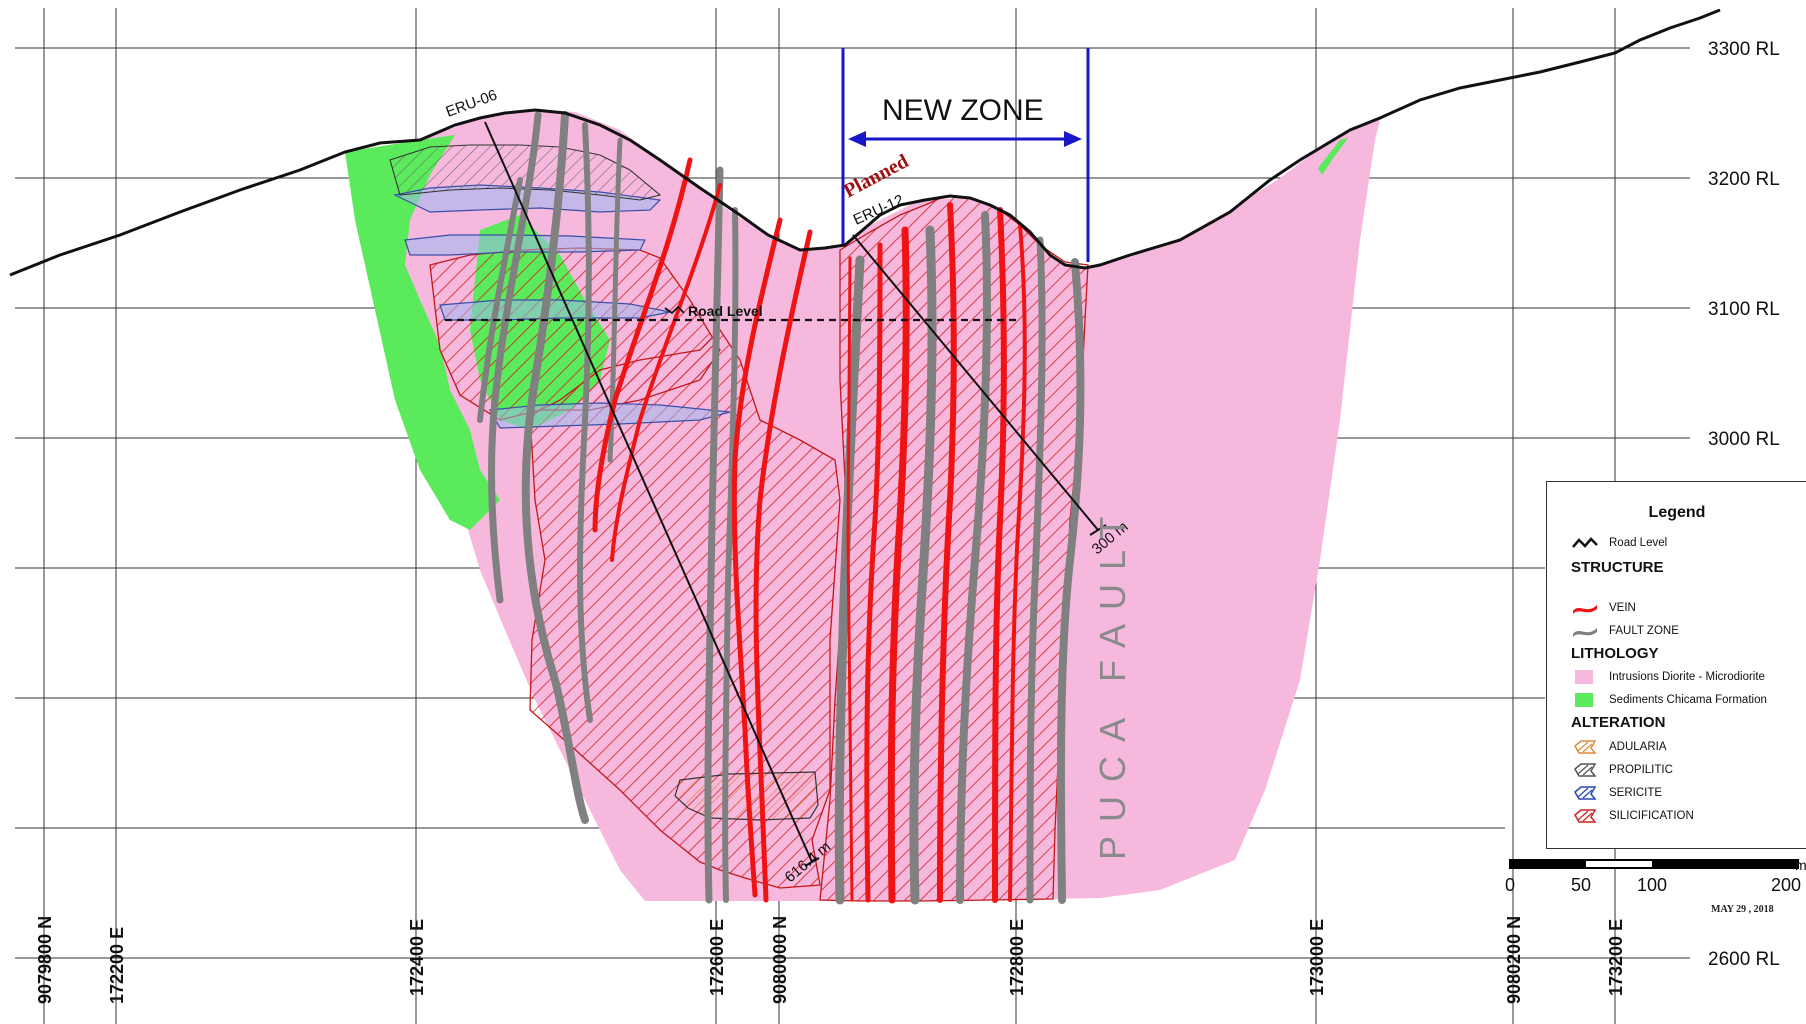 The image size is (1806, 1024). I want to click on legend-item-sericite: SERICITE, so click(1616, 793).